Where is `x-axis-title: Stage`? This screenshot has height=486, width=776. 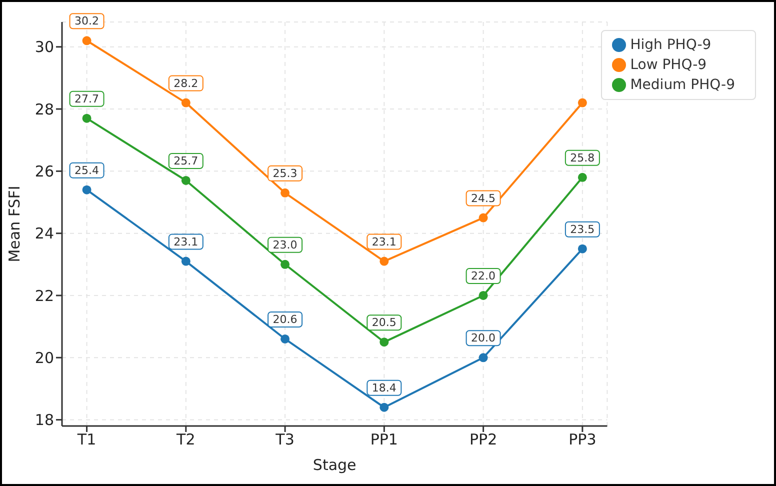 x-axis-title: Stage is located at coordinates (334, 465).